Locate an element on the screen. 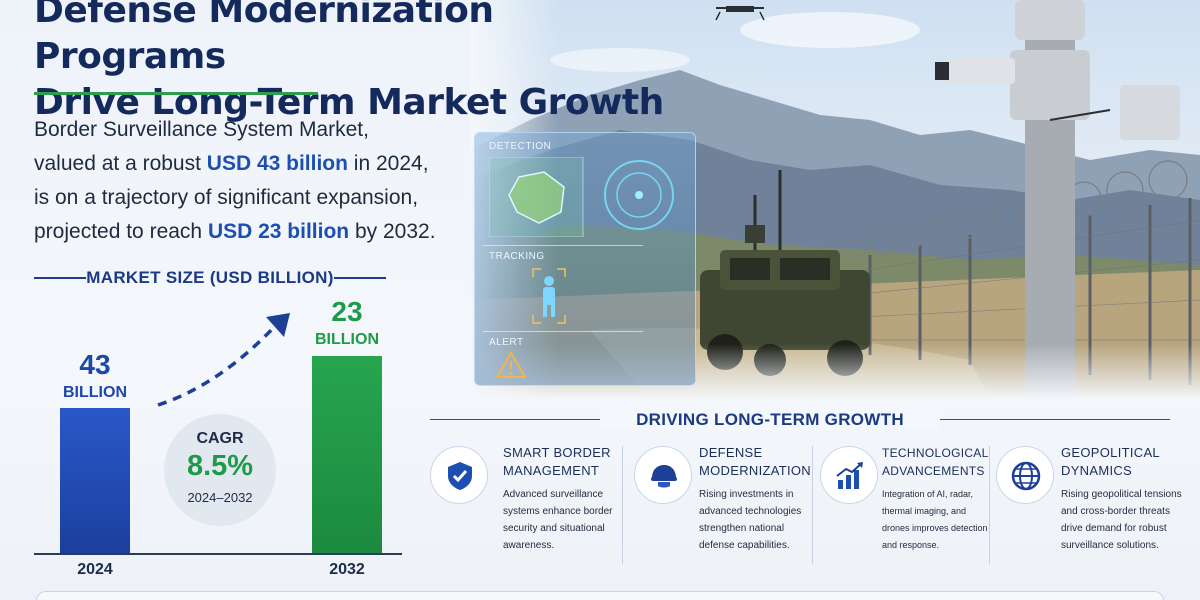  card-2-desc-line: defense capabilities. is located at coordinates (744, 545).